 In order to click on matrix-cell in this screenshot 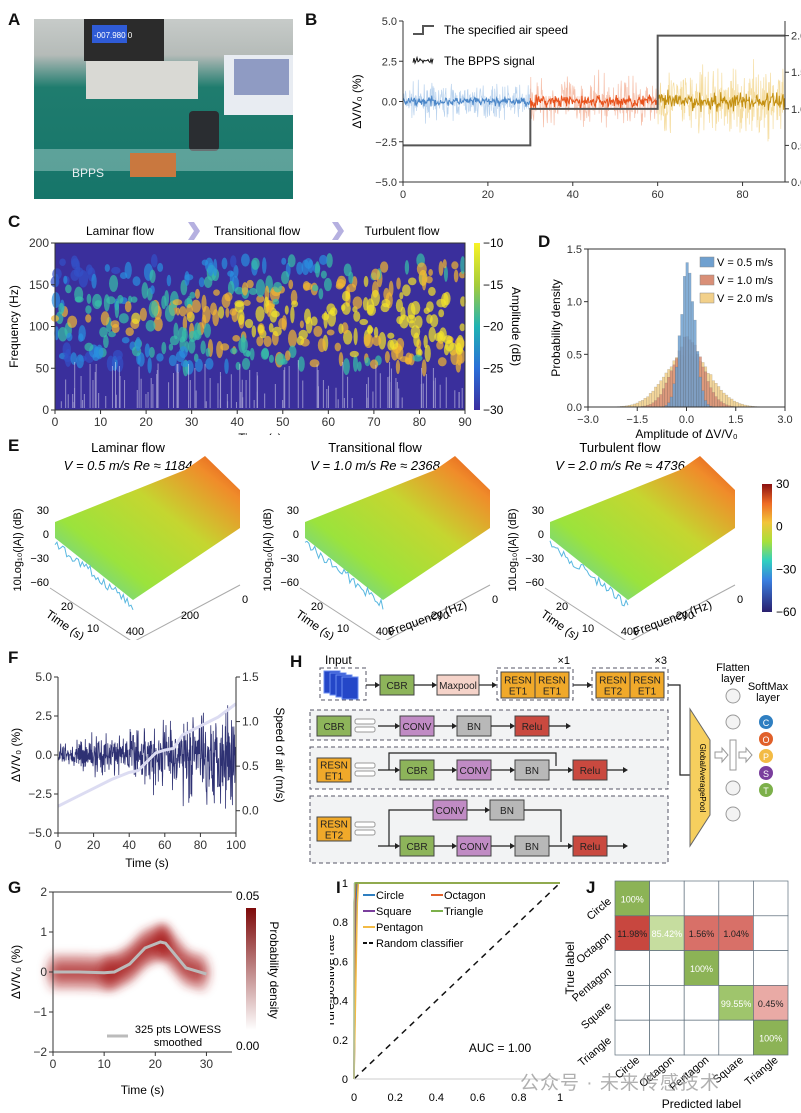, I will do `click(632, 1037)`.